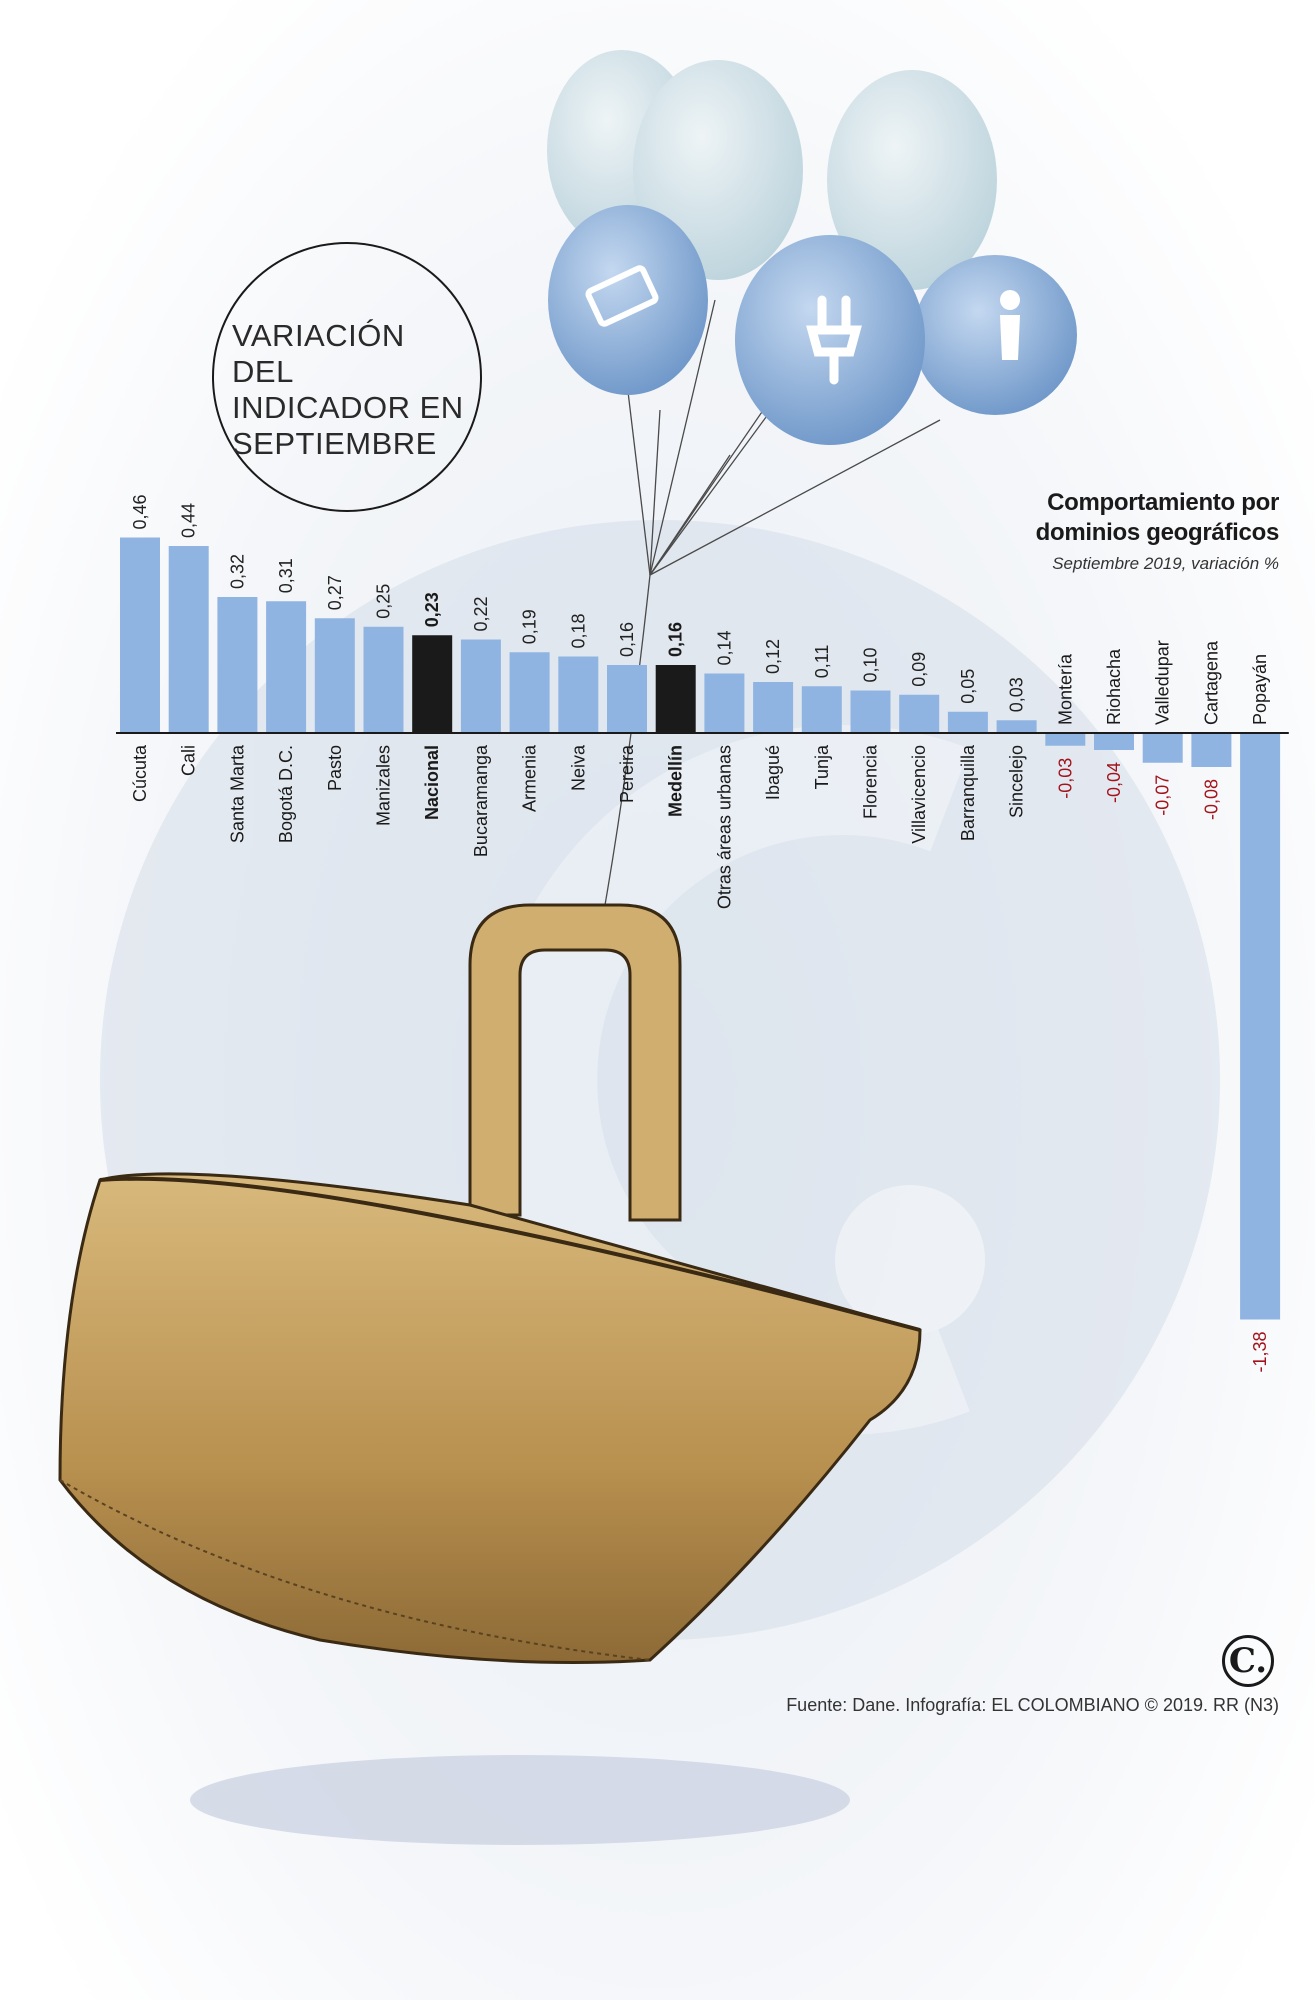 The height and width of the screenshot is (2000, 1315). I want to click on category-label-20: Riohacha, so click(1114, 686).